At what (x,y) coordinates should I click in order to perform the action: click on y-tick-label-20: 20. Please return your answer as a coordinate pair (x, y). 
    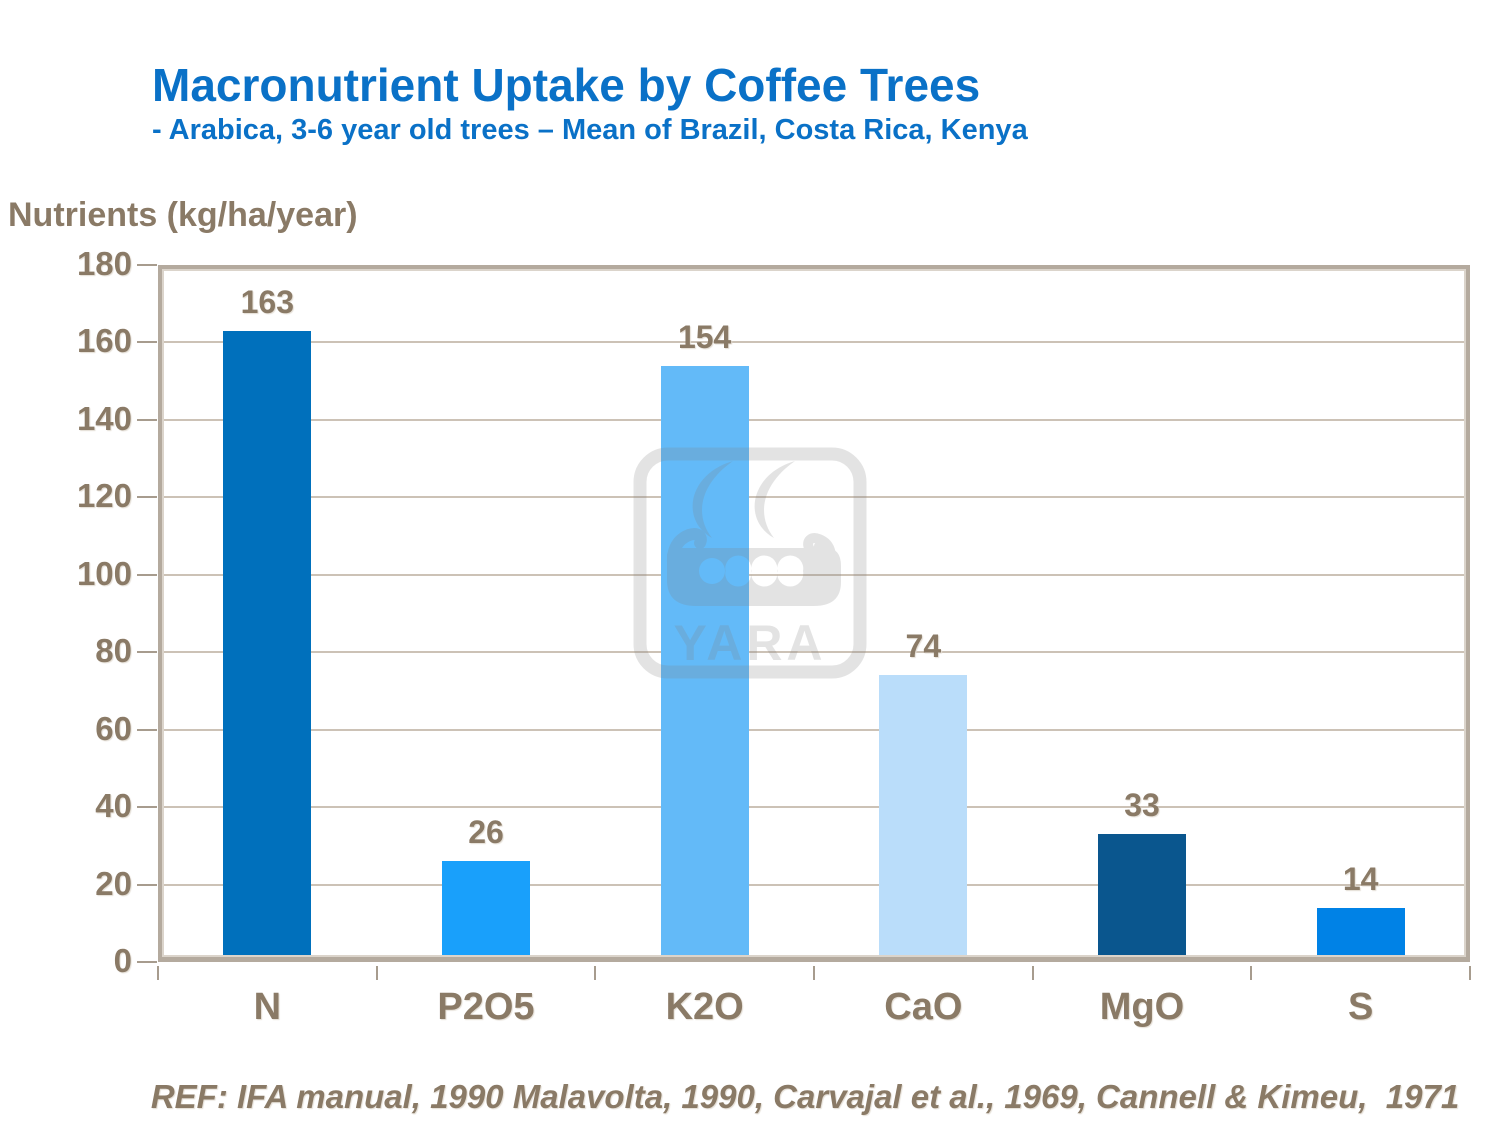
    Looking at the image, I should click on (113, 883).